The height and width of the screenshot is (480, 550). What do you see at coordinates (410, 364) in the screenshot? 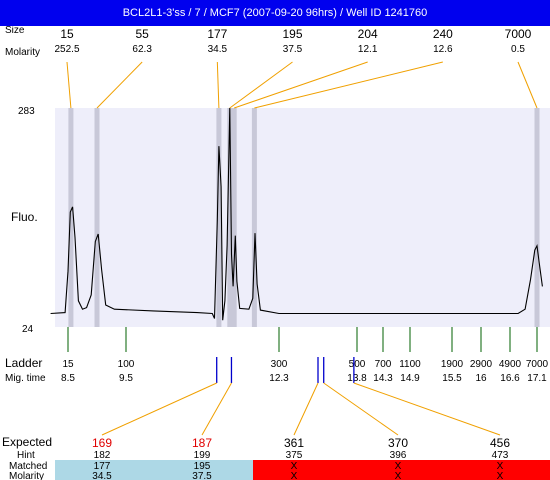
I see `ladder-size: 1100` at bounding box center [410, 364].